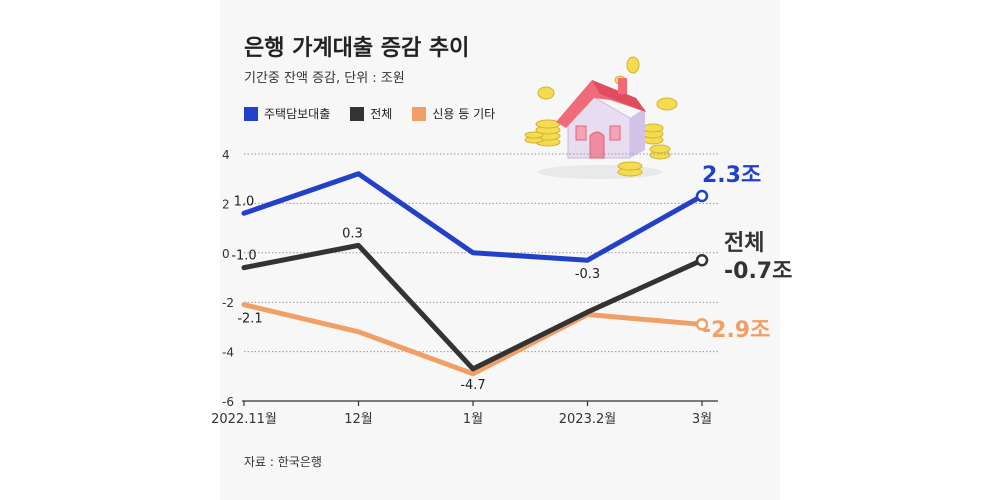 The width and height of the screenshot is (1000, 500). Describe the element at coordinates (472, 385) in the screenshot. I see `data-label: -4.7` at that location.